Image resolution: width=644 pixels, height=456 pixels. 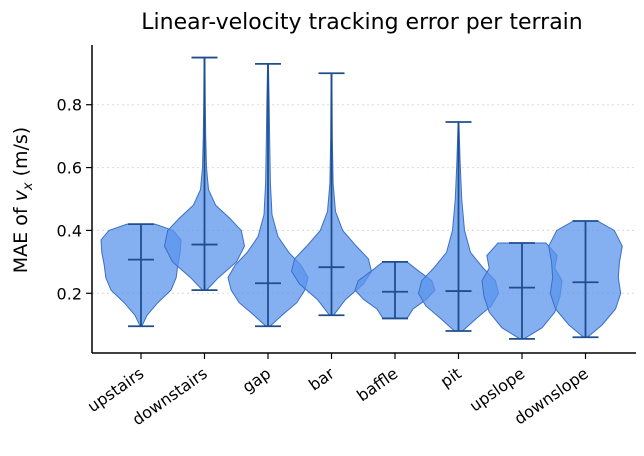 I want to click on violin-upslope, so click(x=522, y=291).